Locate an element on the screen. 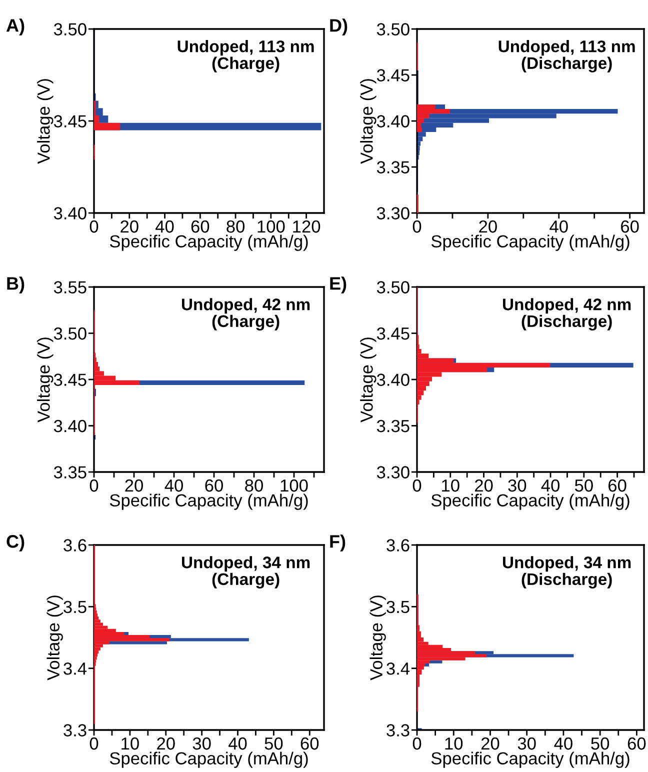  x-tick-label: 120 is located at coordinates (306, 226).